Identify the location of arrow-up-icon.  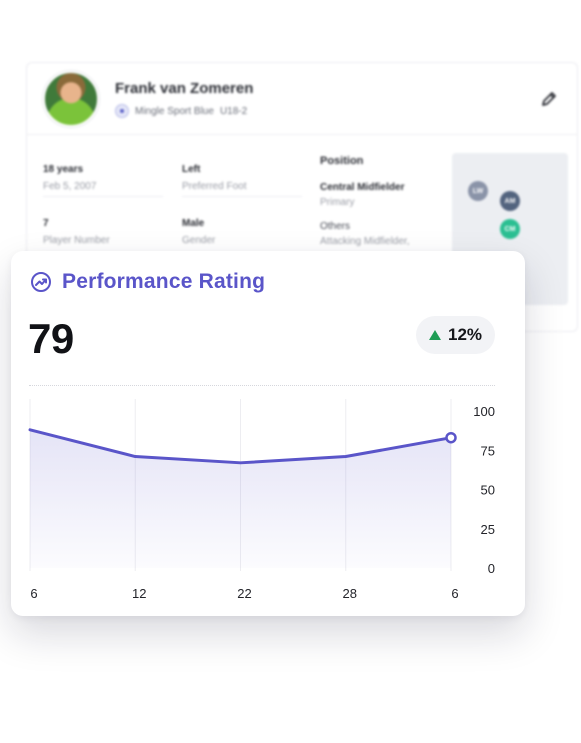
(434, 335).